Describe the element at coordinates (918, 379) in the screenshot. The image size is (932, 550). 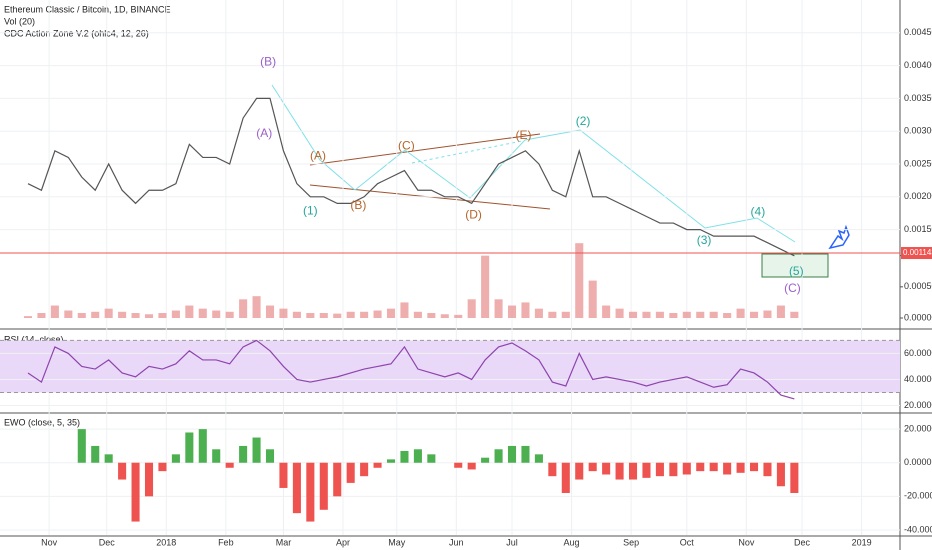
I see `y-tick-label: 40.0000` at that location.